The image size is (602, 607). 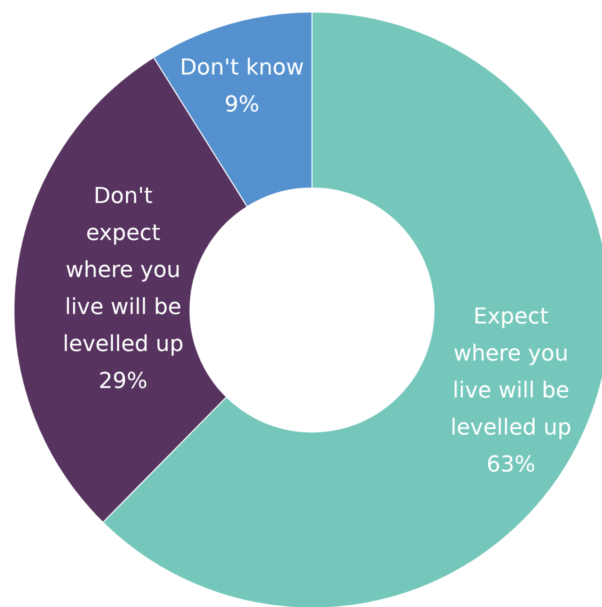 I want to click on data-label: 63%, so click(x=511, y=465).